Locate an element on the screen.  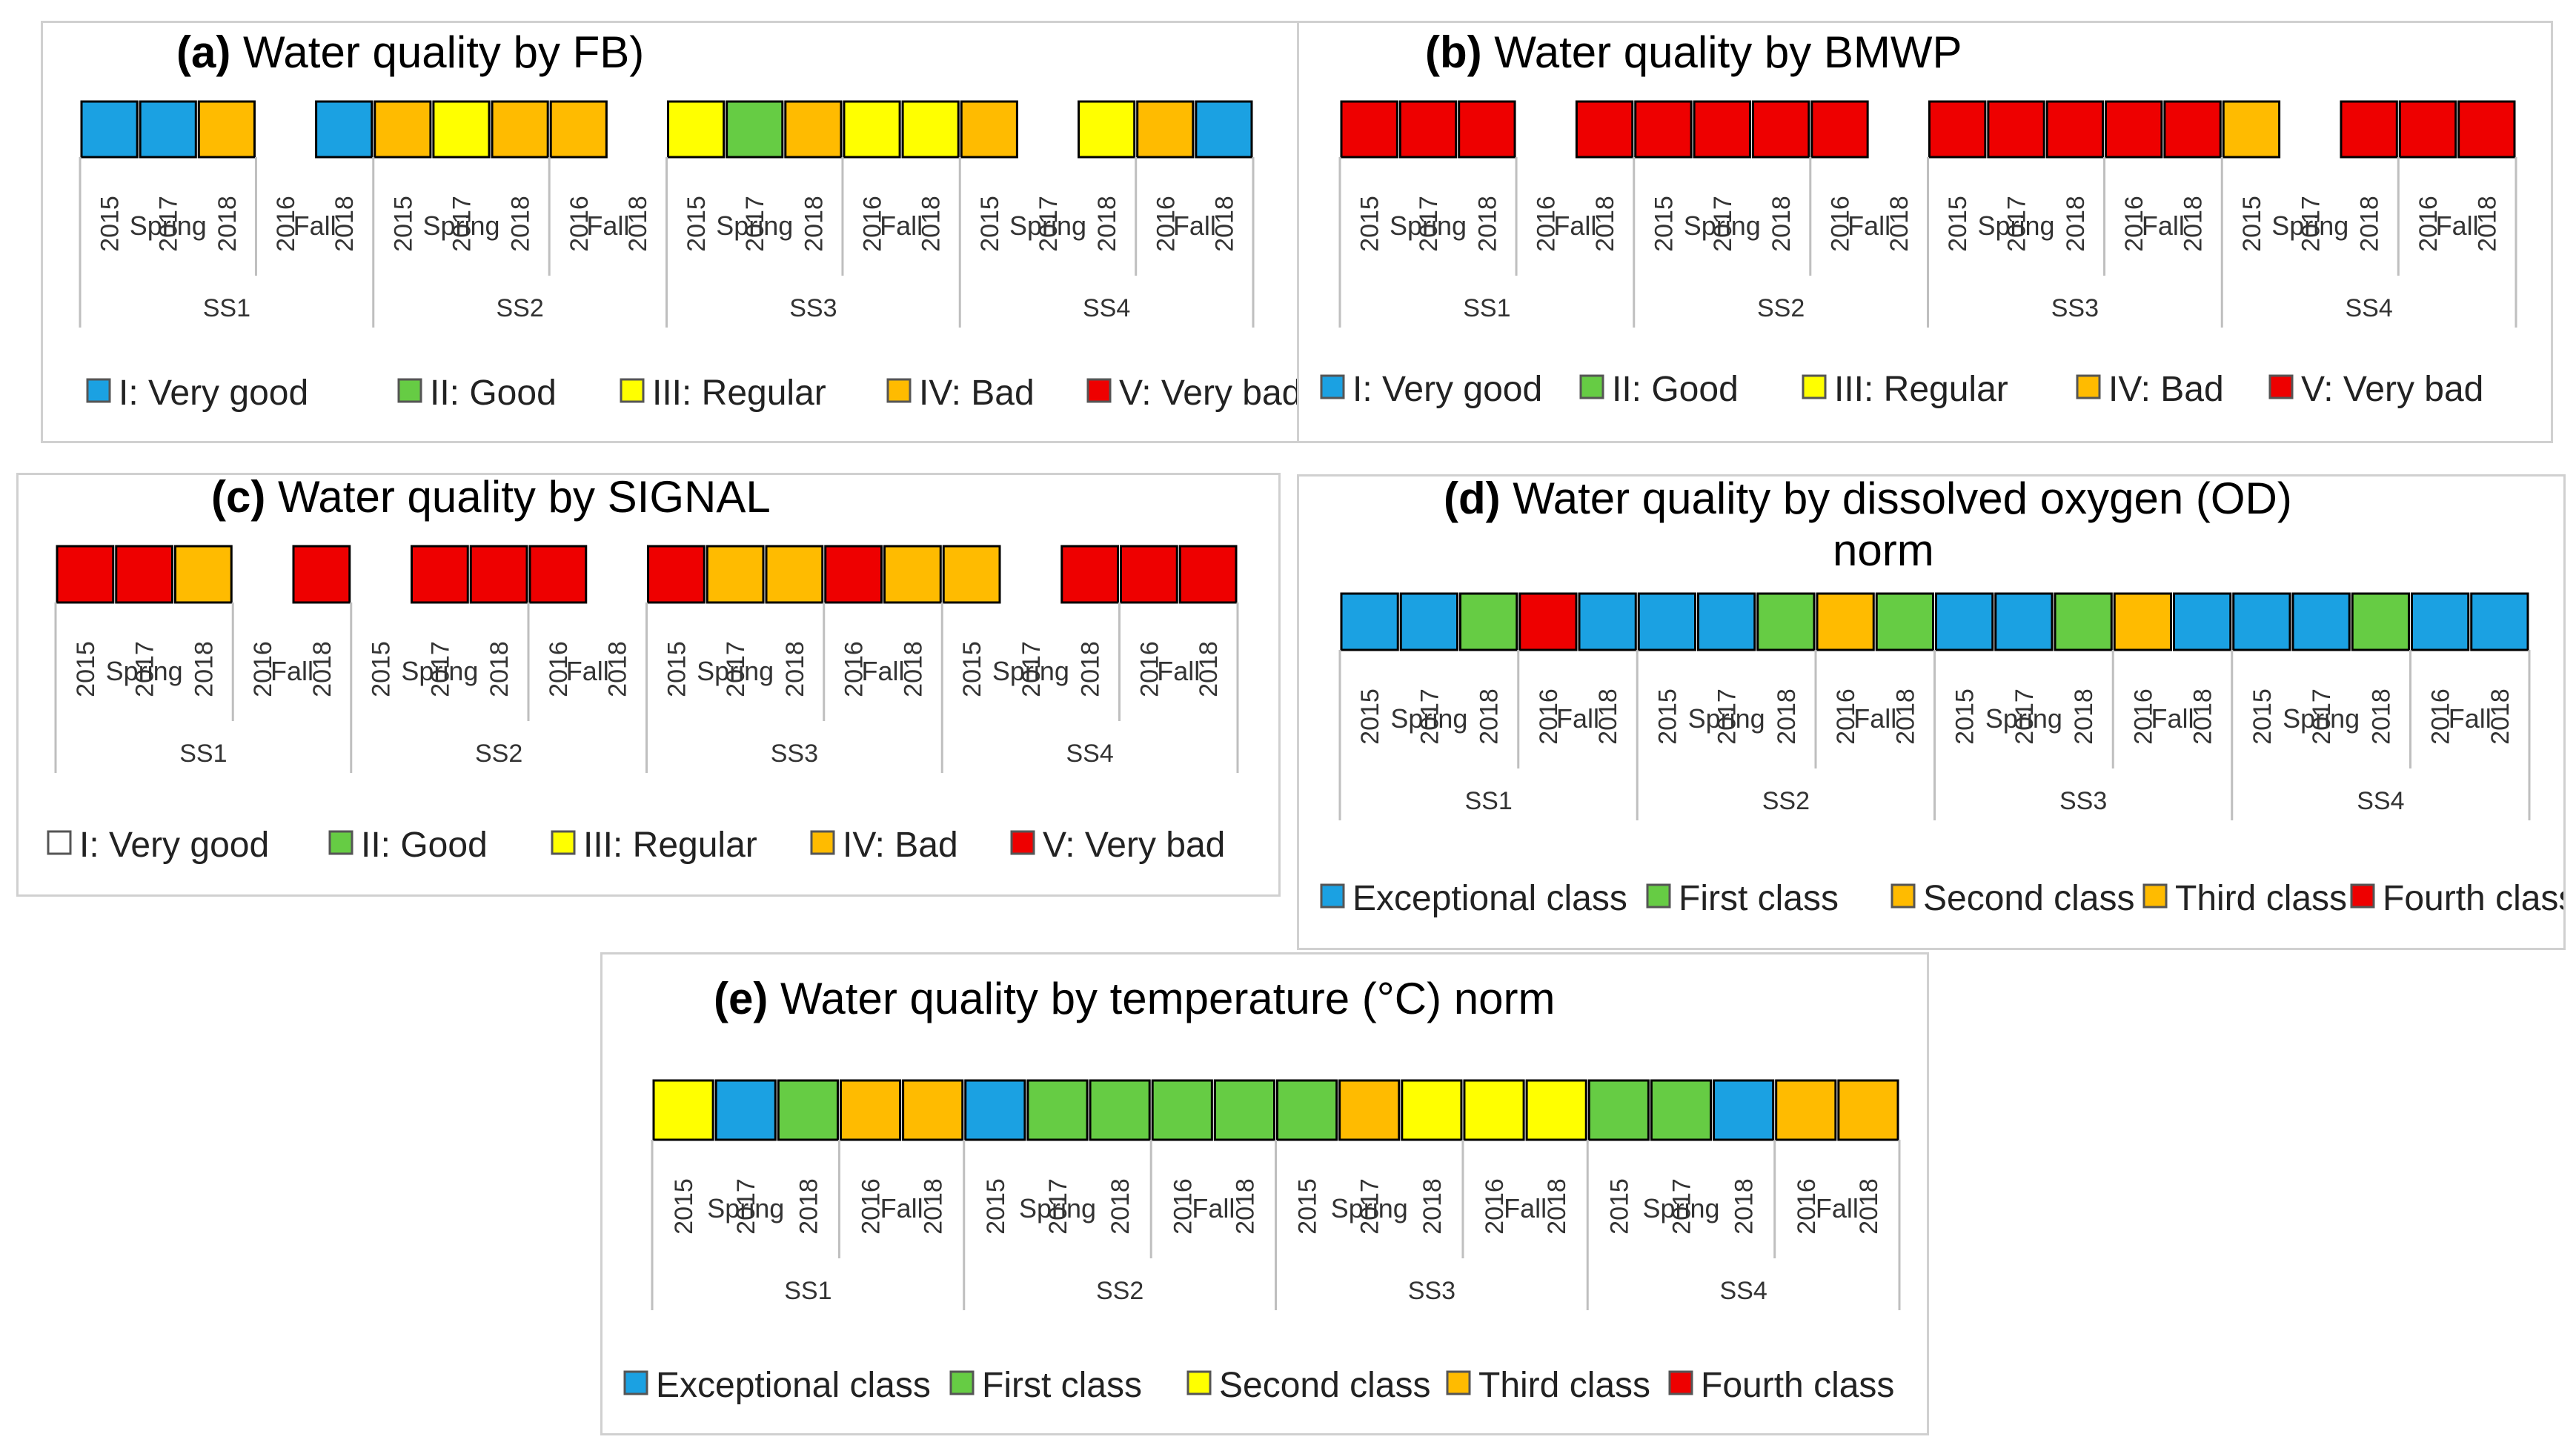
tick-label-site: SS1 is located at coordinates (1488, 801).